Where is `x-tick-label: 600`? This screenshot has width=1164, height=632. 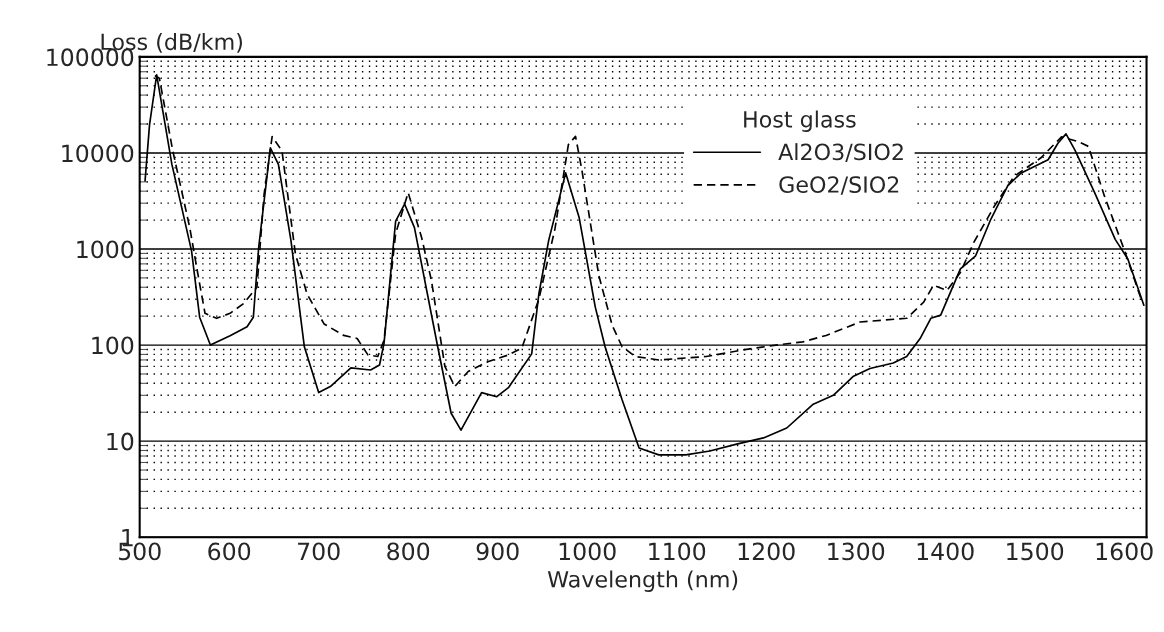 x-tick-label: 600 is located at coordinates (229, 551).